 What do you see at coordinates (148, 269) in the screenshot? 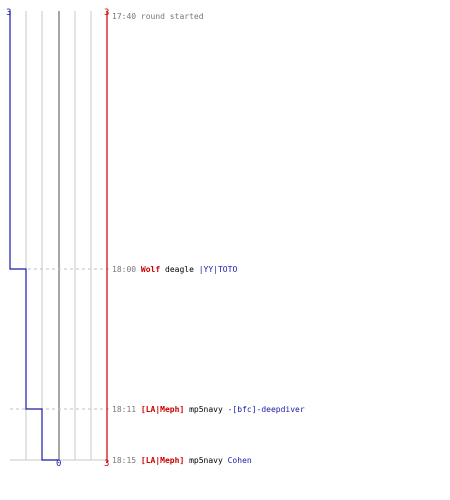
I see `event-killer: Wolf` at bounding box center [148, 269].